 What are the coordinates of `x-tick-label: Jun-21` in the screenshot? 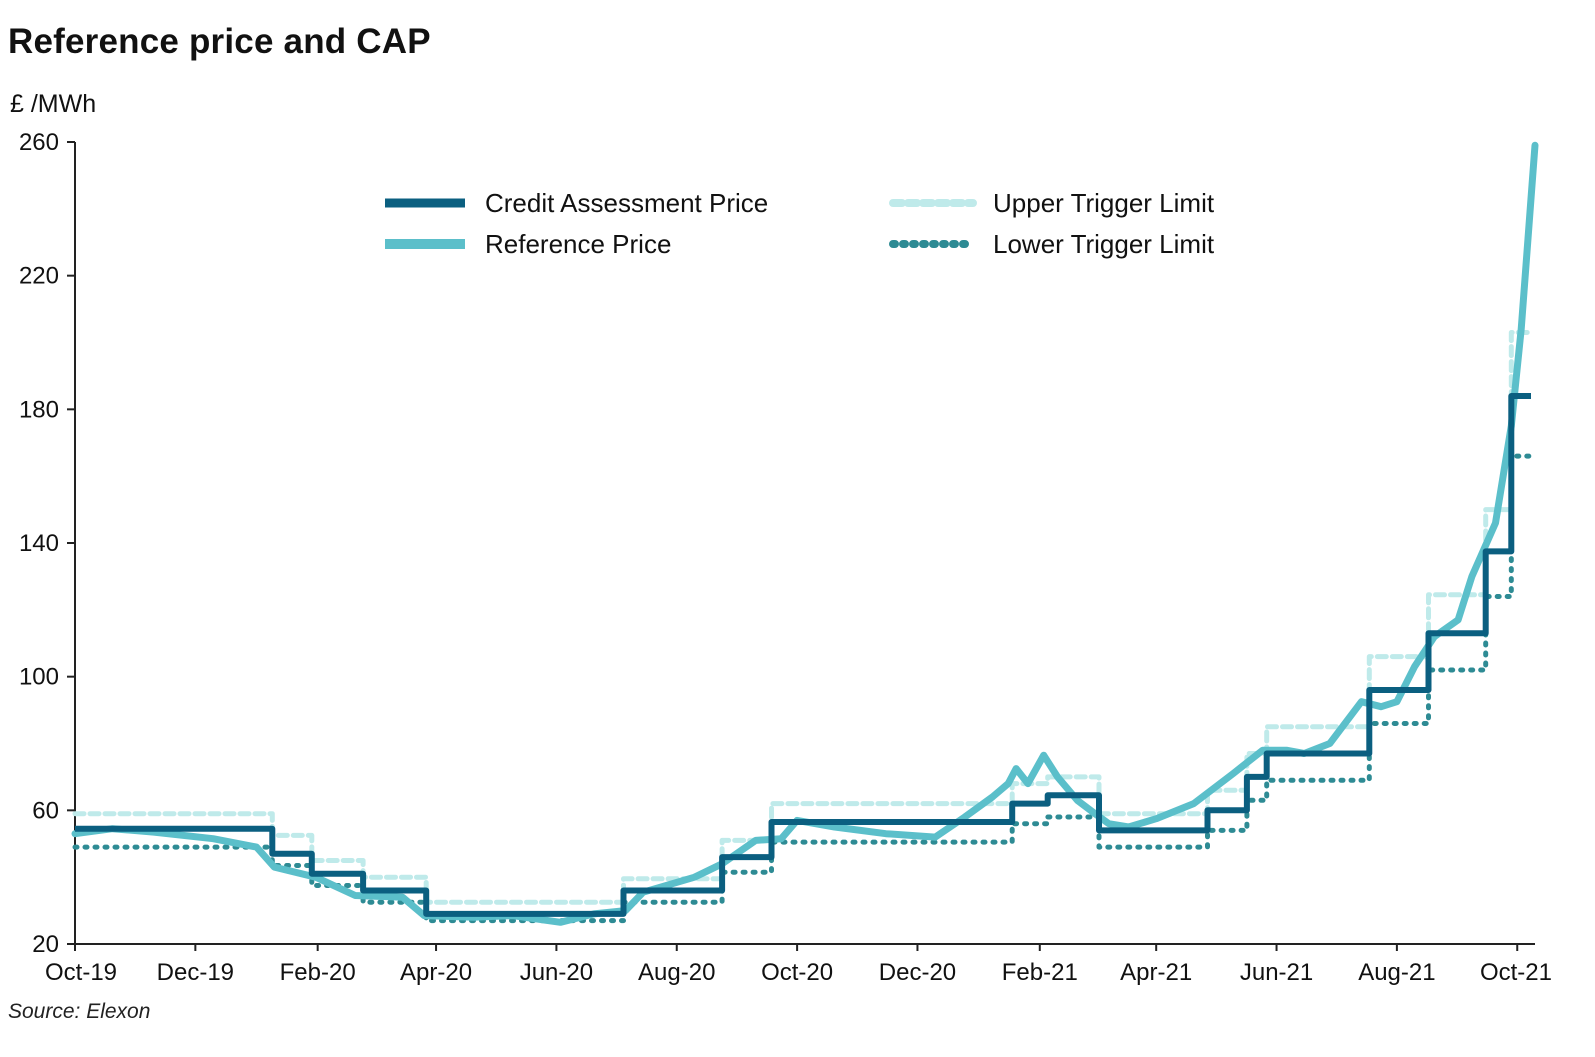 It's located at (1276, 972).